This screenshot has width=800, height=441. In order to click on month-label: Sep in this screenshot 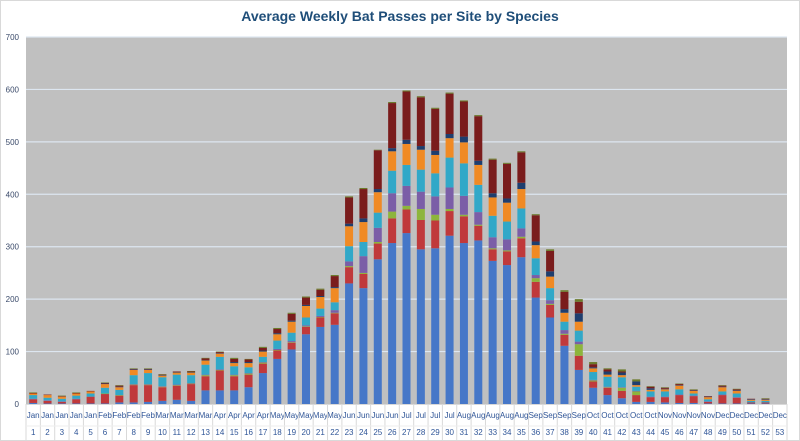, I will do `click(579, 415)`.